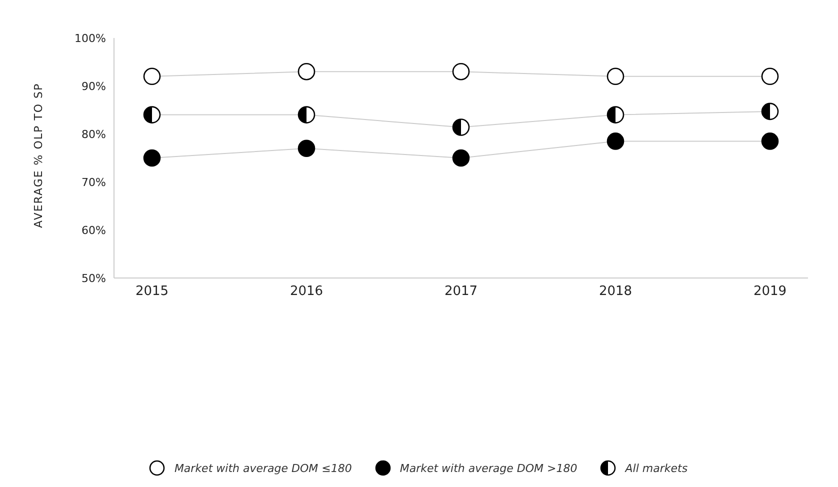  I want to click on x-tick-label: 2016, so click(307, 292).